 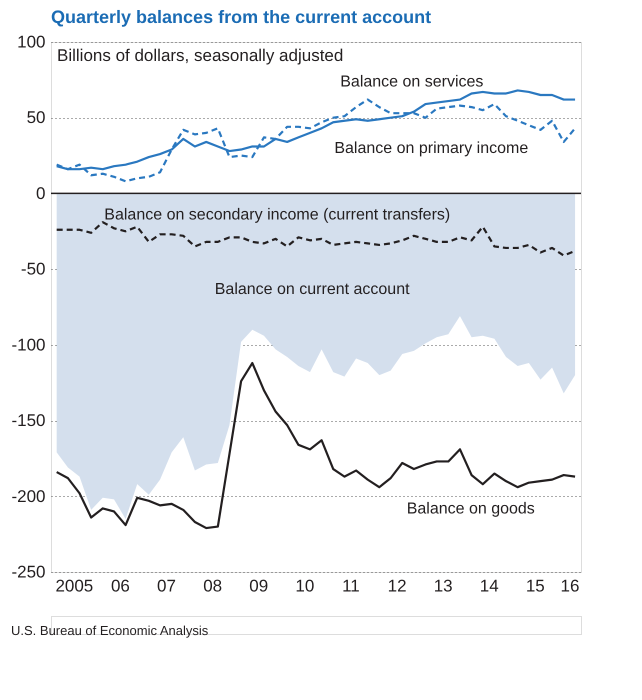 I want to click on y-tick-label: -250, so click(x=28, y=572).